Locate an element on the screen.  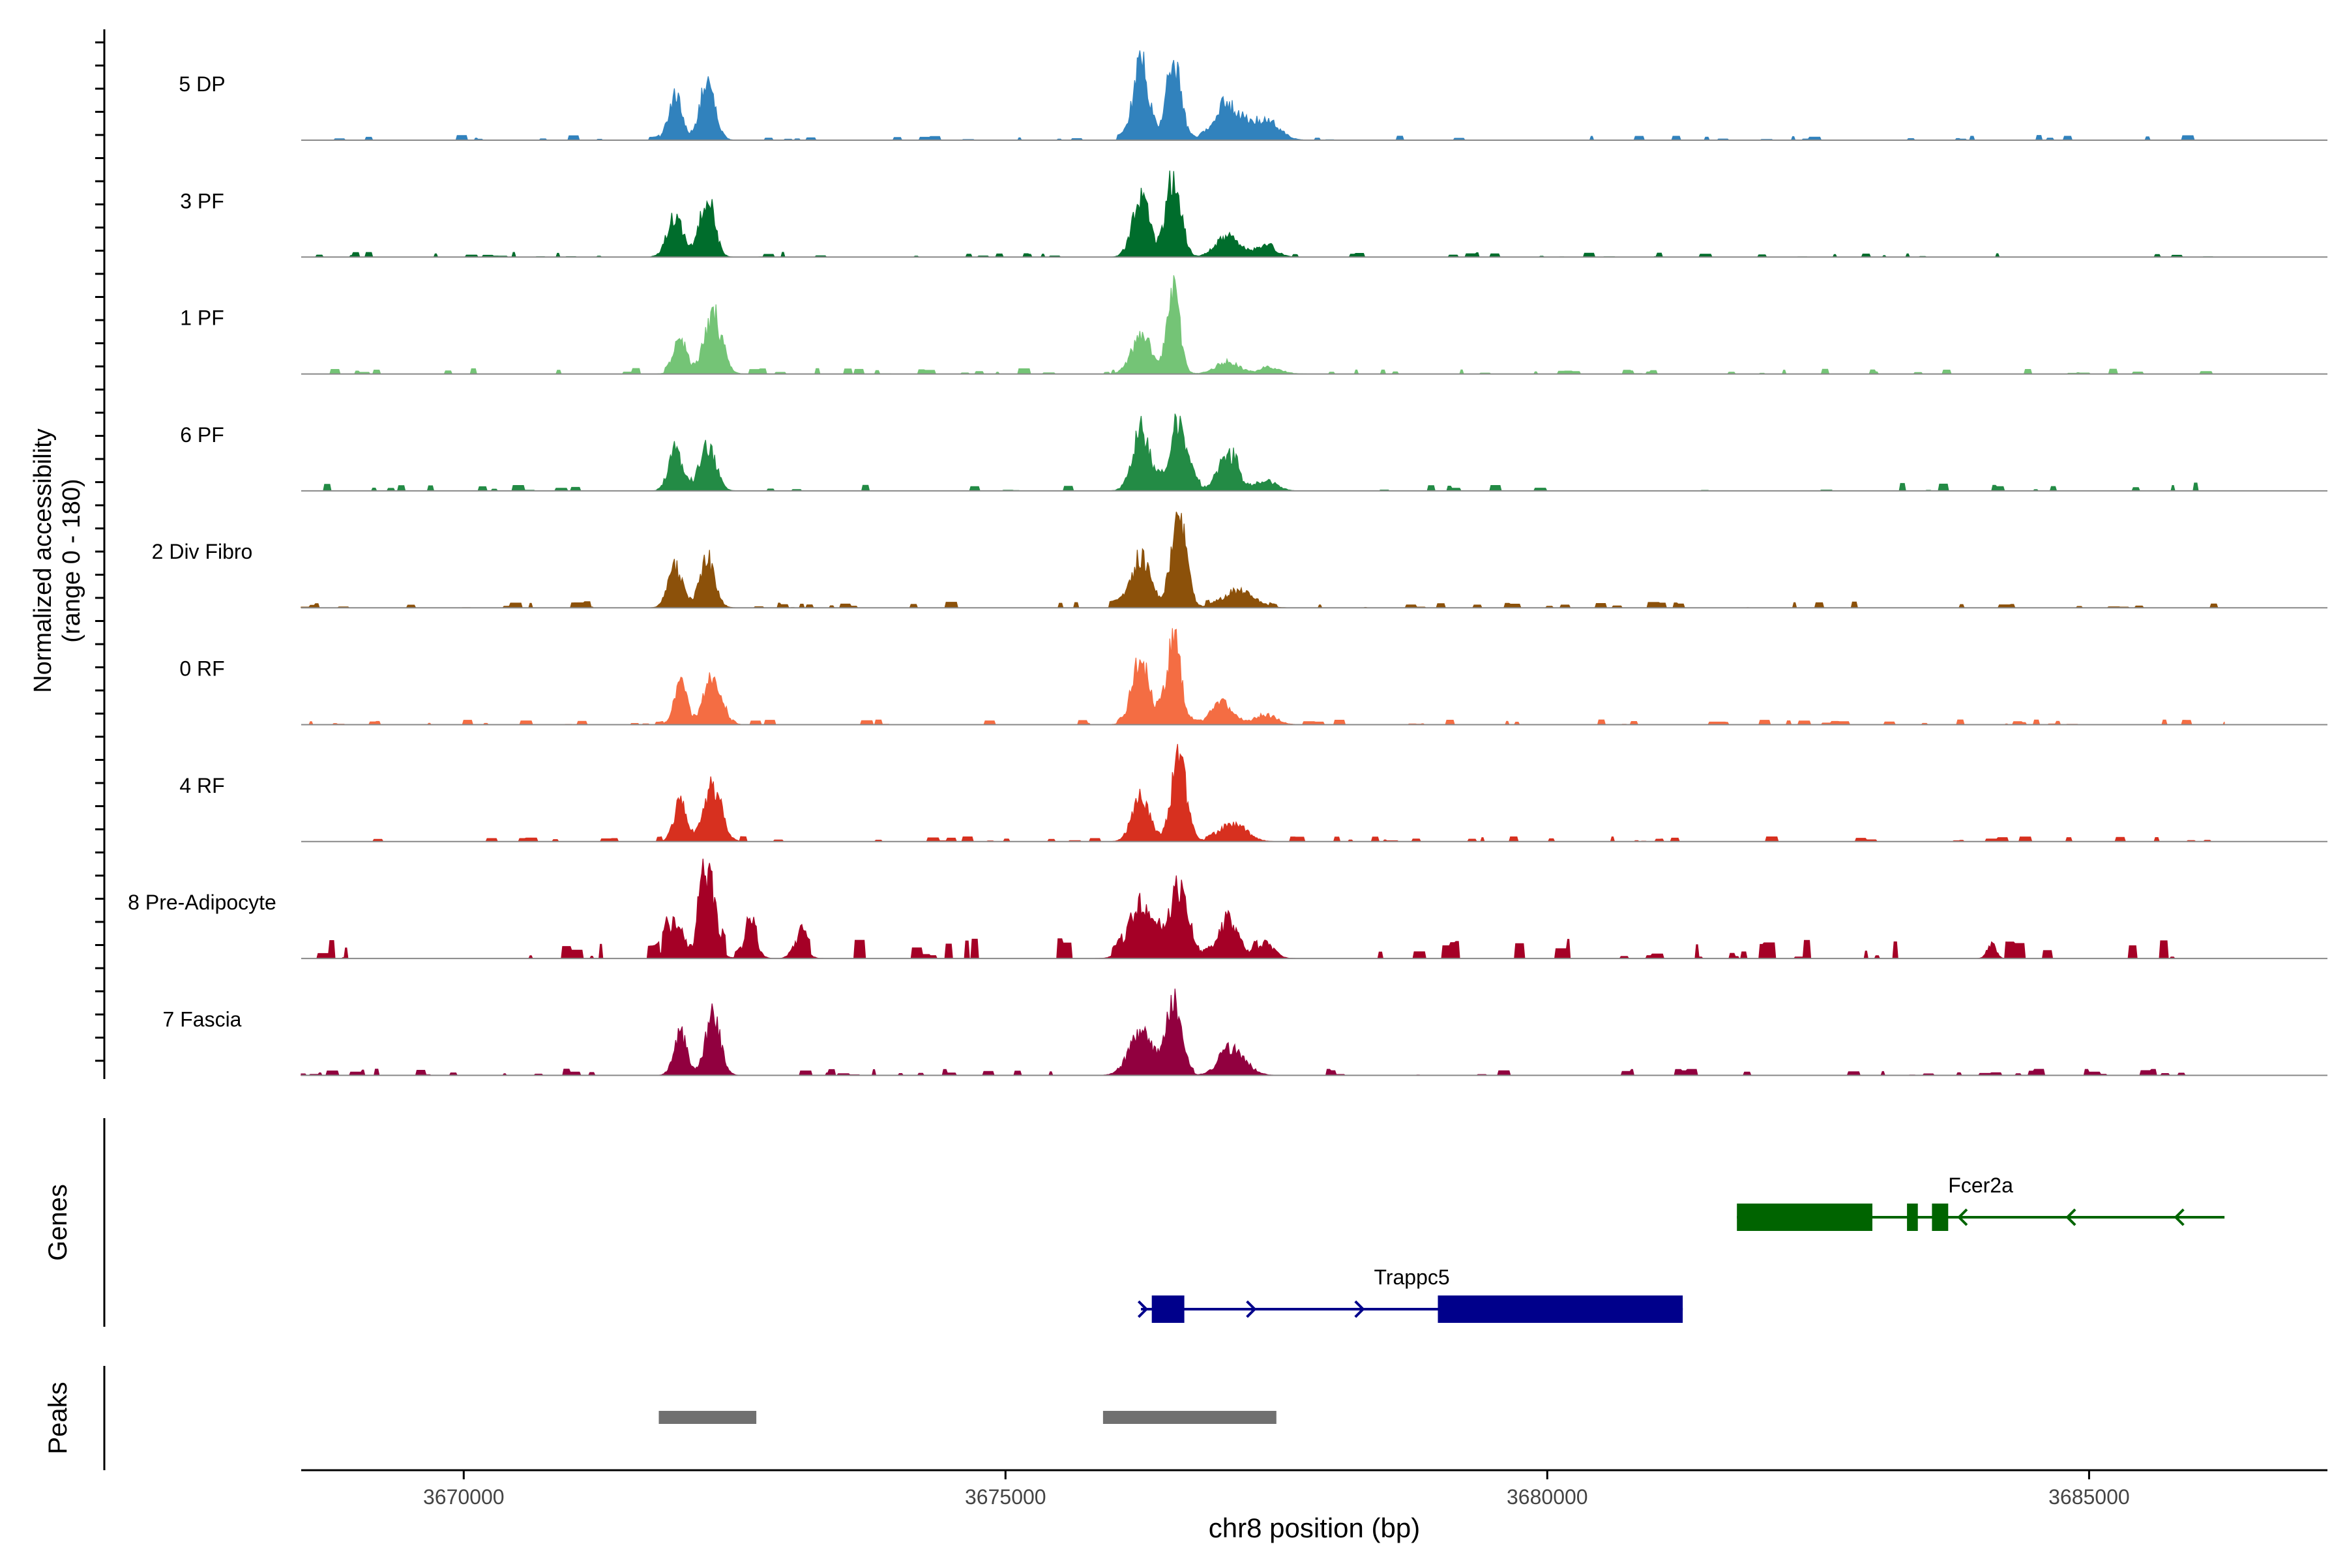
x-tick-label: 3670000 is located at coordinates (464, 1497).